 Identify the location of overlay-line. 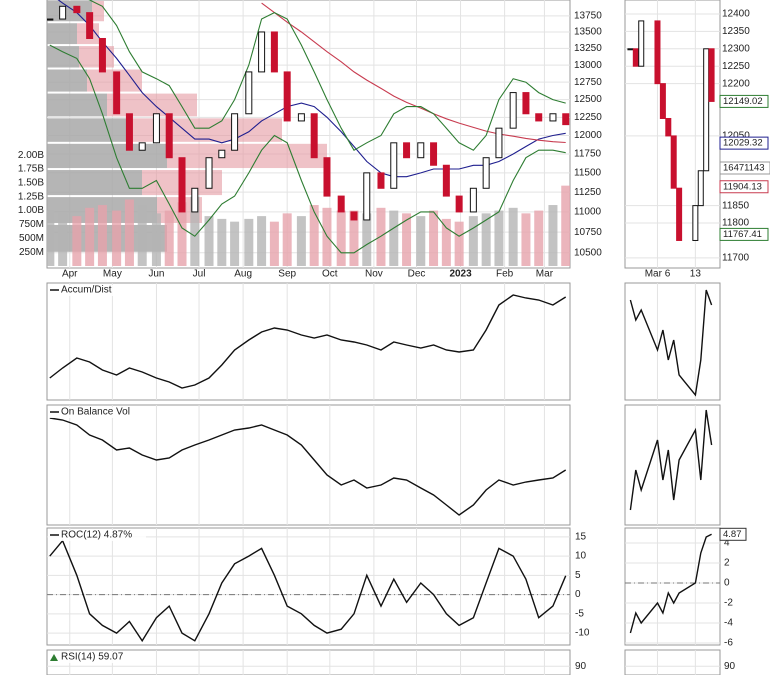
(413, 73).